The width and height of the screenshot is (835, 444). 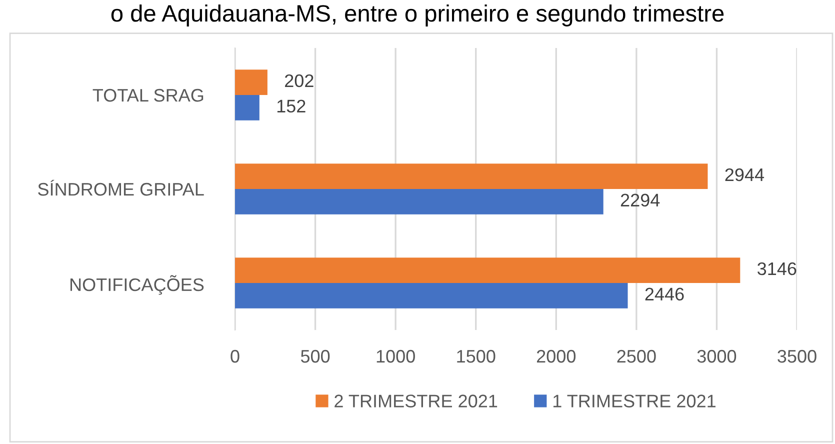 What do you see at coordinates (664, 294) in the screenshot?
I see `data-label: 2446` at bounding box center [664, 294].